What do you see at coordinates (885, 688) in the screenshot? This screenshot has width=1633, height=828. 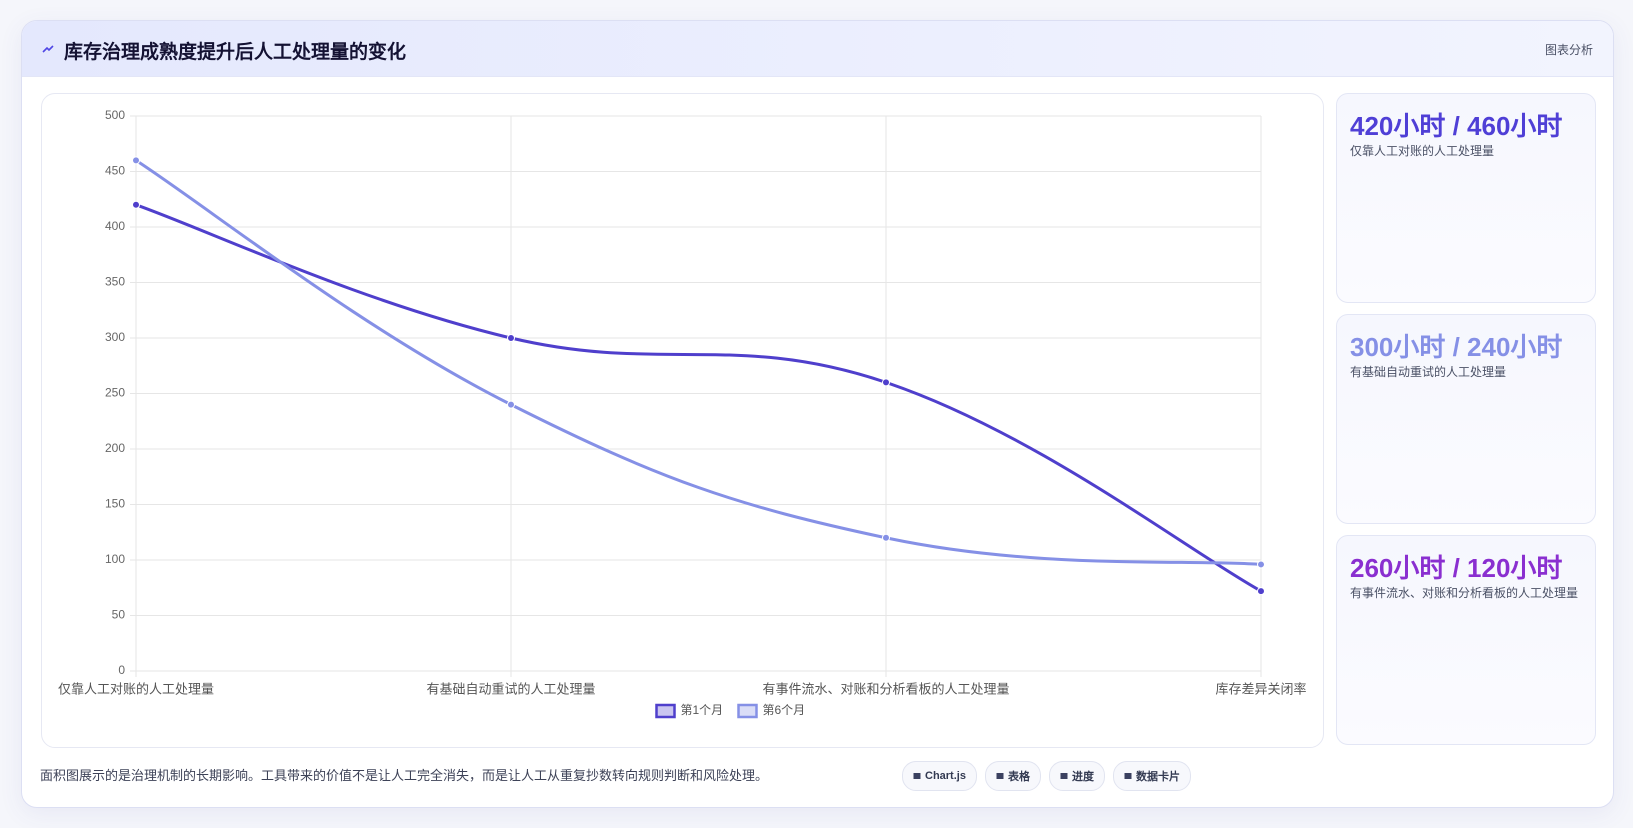 I see `x-tick-label: 有事件流水、对账和分析看板的人工处理量` at bounding box center [885, 688].